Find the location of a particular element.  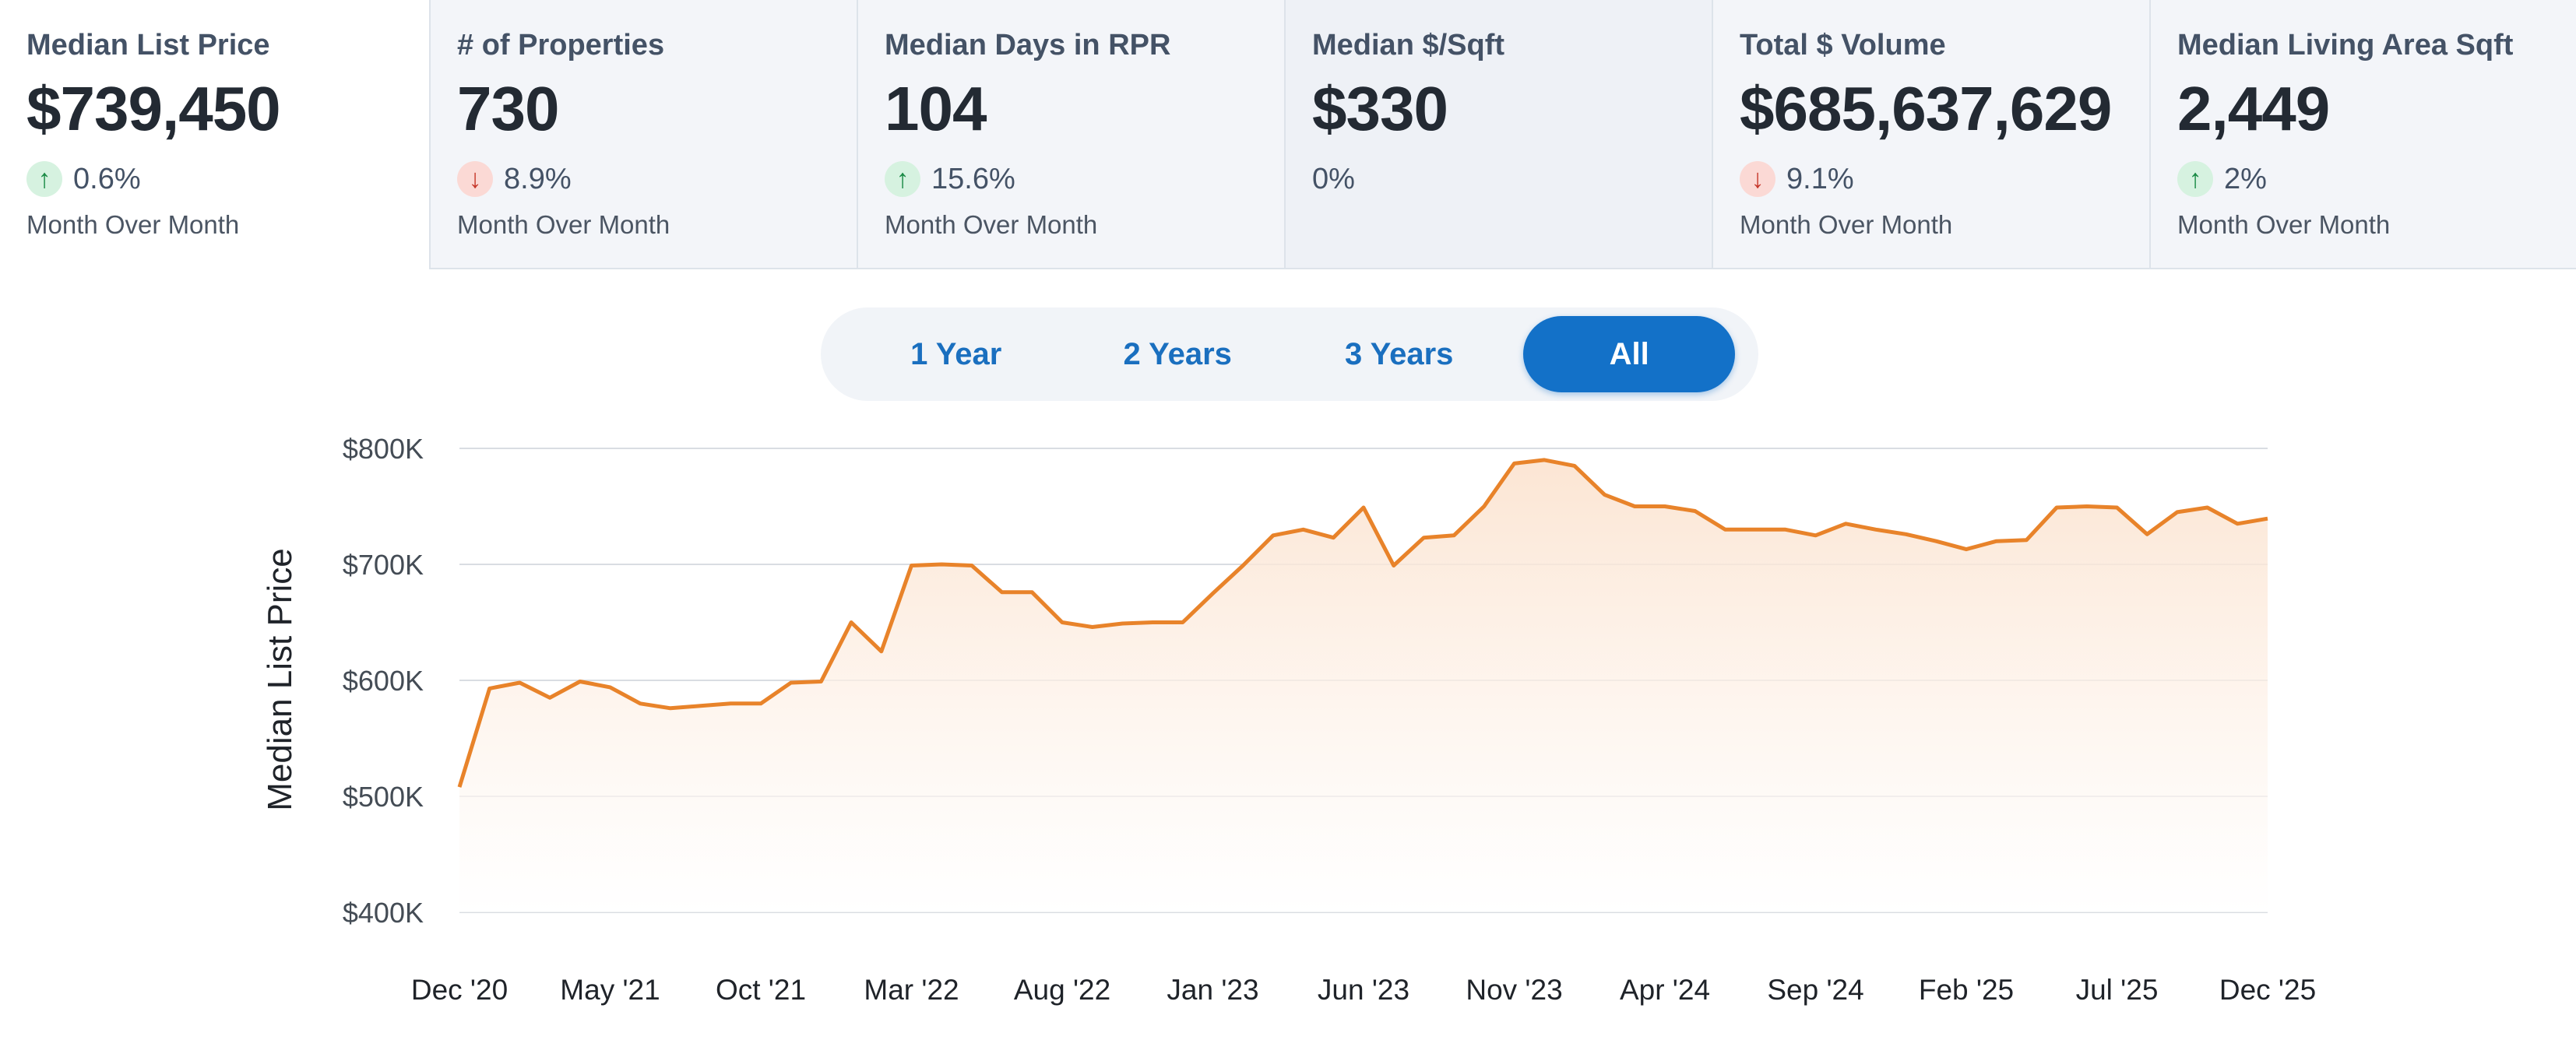

metric-change: ↑ 15.6% is located at coordinates (1071, 179).